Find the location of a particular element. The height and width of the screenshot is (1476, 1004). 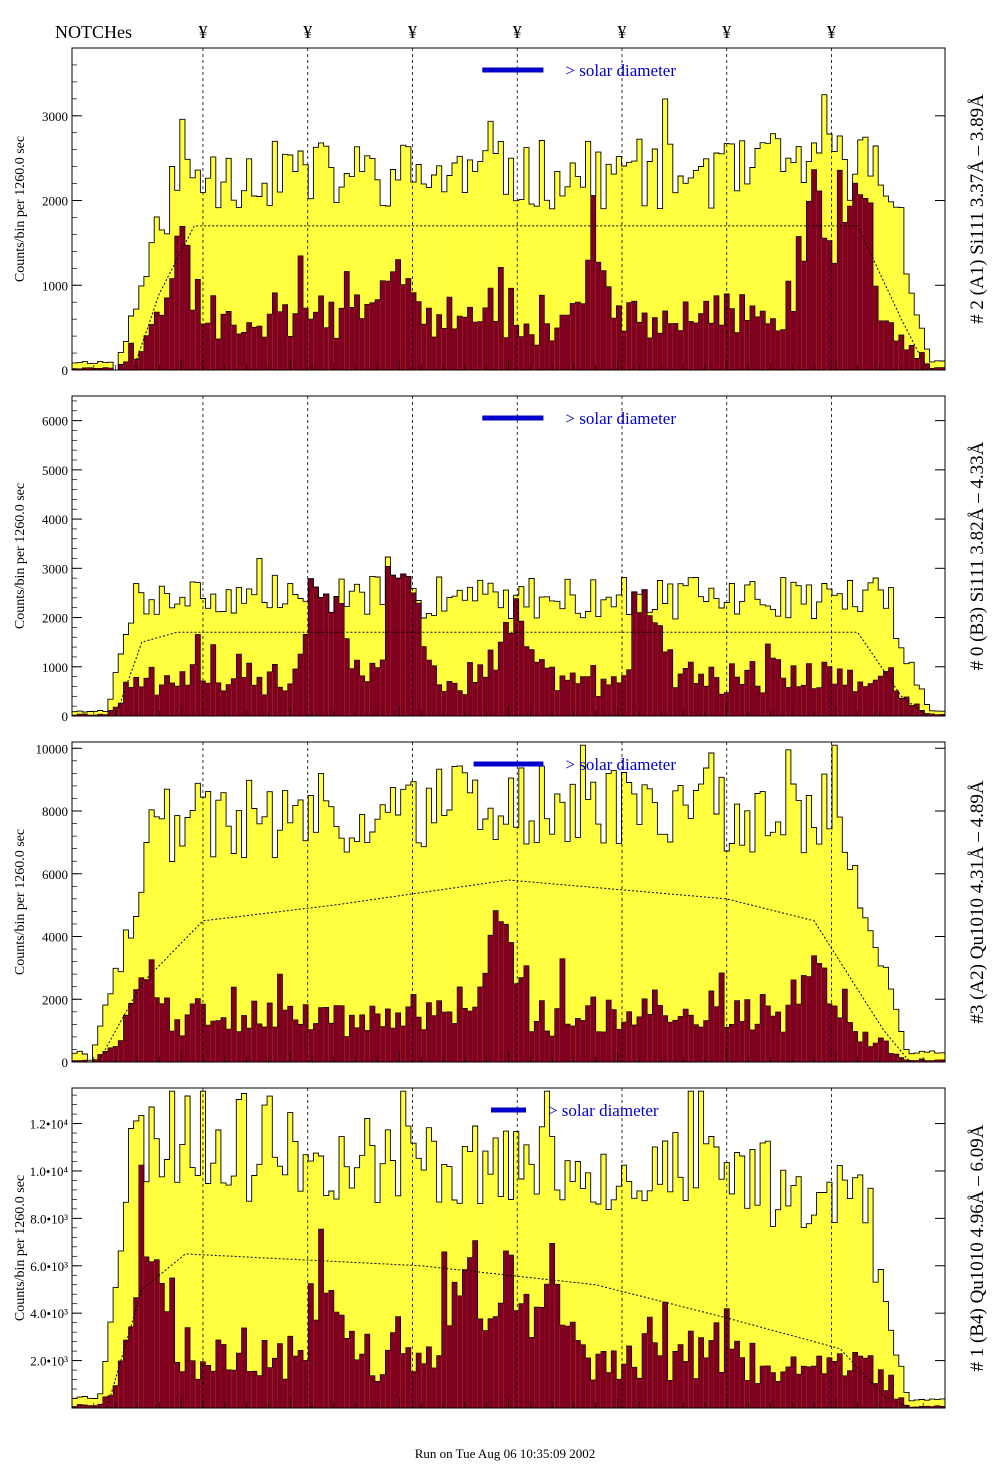

smooth-baseline is located at coordinates (508, 971).